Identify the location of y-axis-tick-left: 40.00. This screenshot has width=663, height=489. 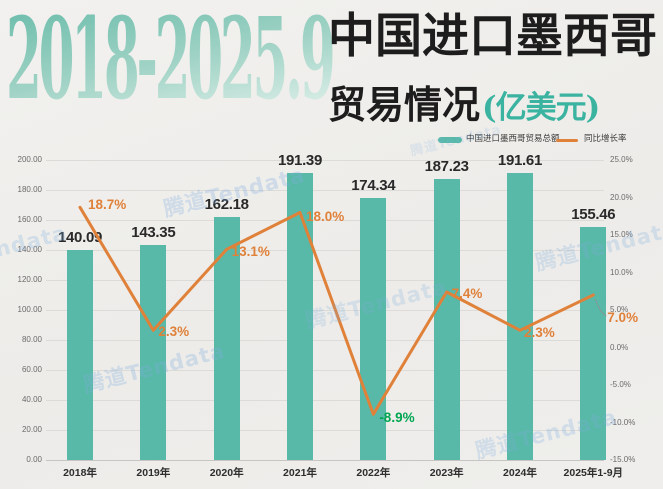
(31, 399).